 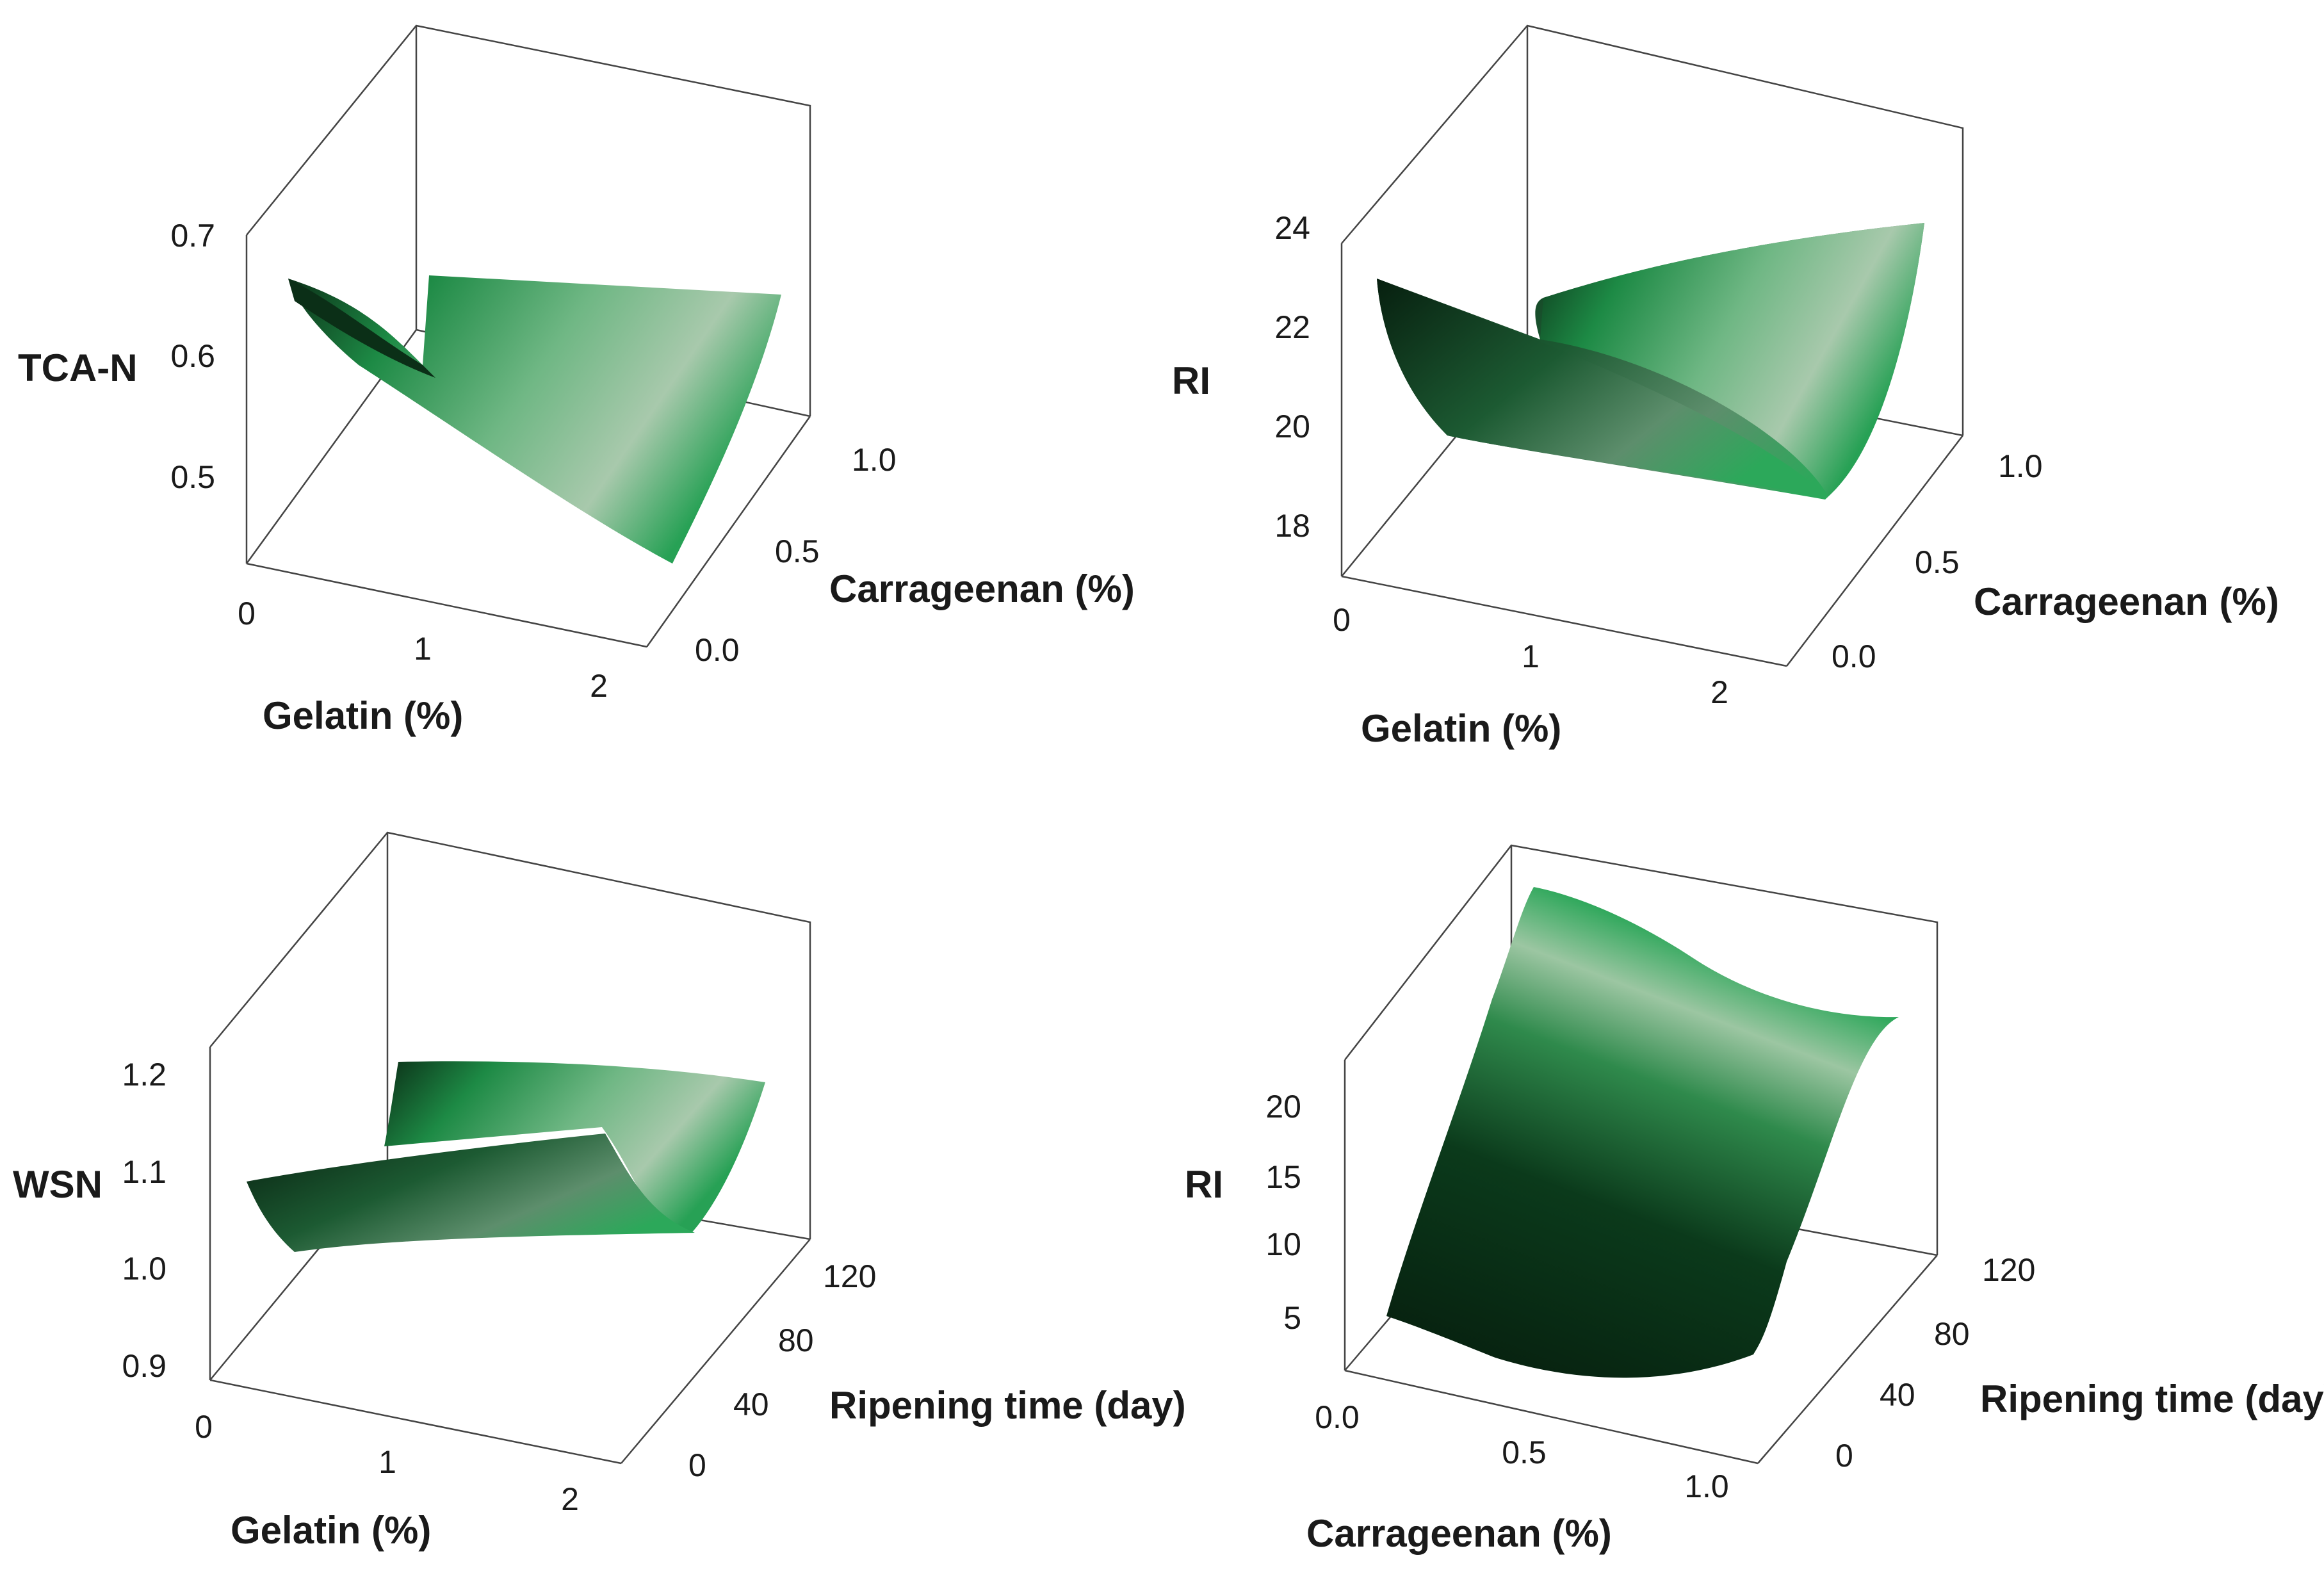 I want to click on z-axis-label: TCA-N, so click(x=78, y=367).